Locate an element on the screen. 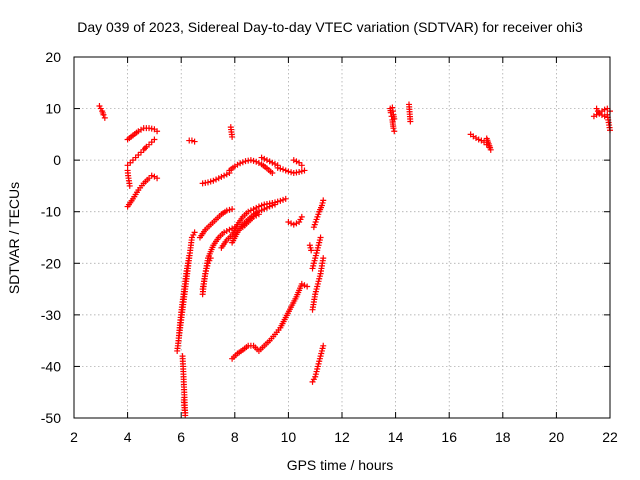 This screenshot has height=480, width=640. series-arc-z is located at coordinates (601, 112).